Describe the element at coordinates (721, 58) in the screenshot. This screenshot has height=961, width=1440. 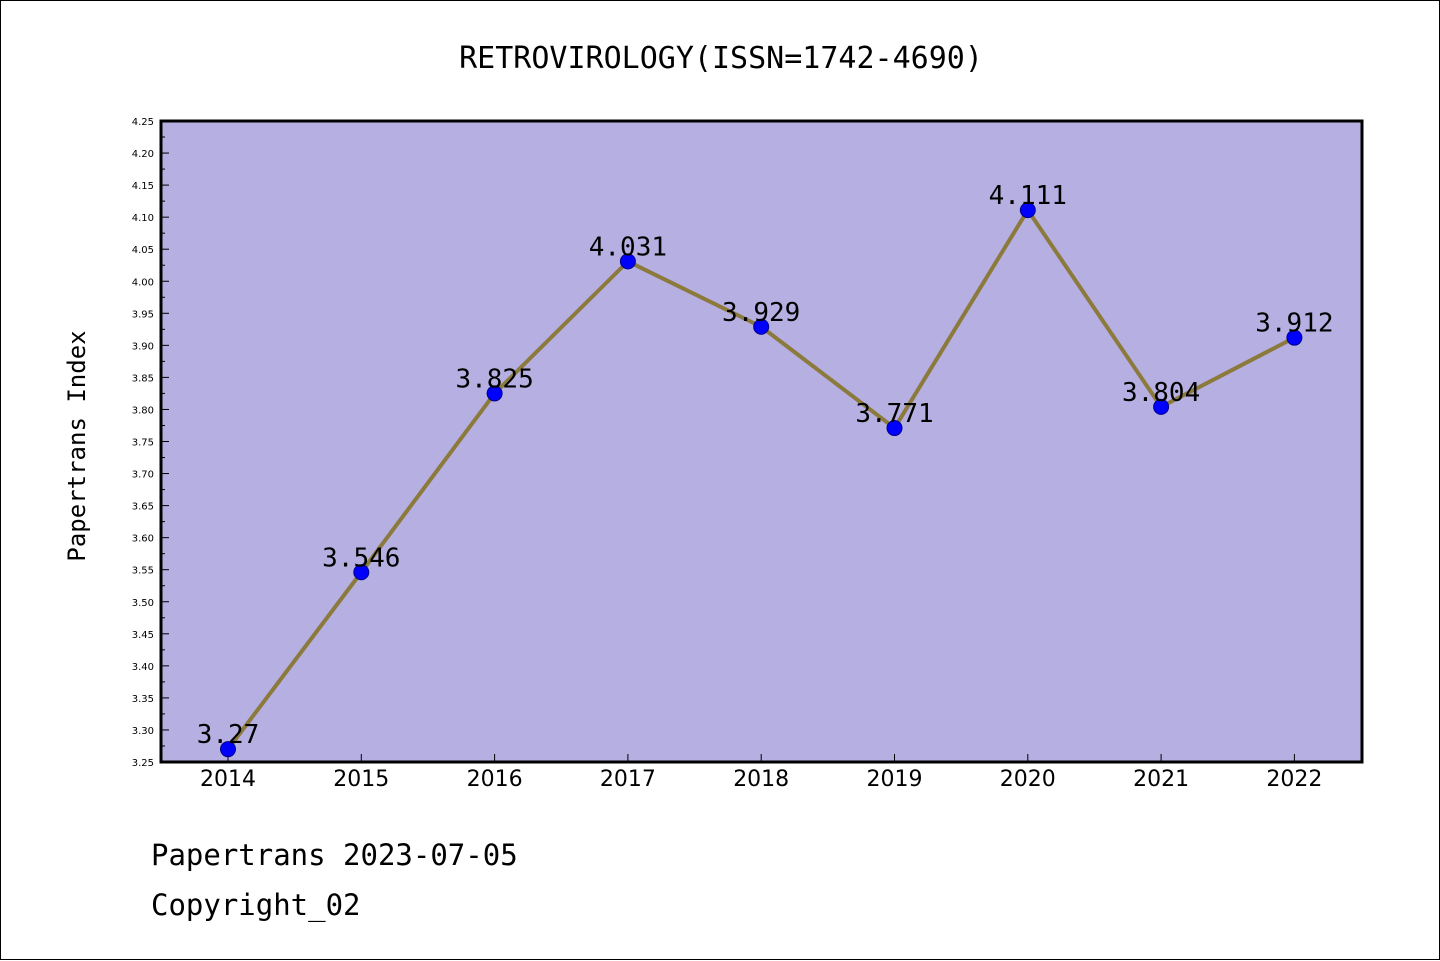
I see `chart-title: RETROVIROLOGY(ISSN=1742-4690)` at that location.